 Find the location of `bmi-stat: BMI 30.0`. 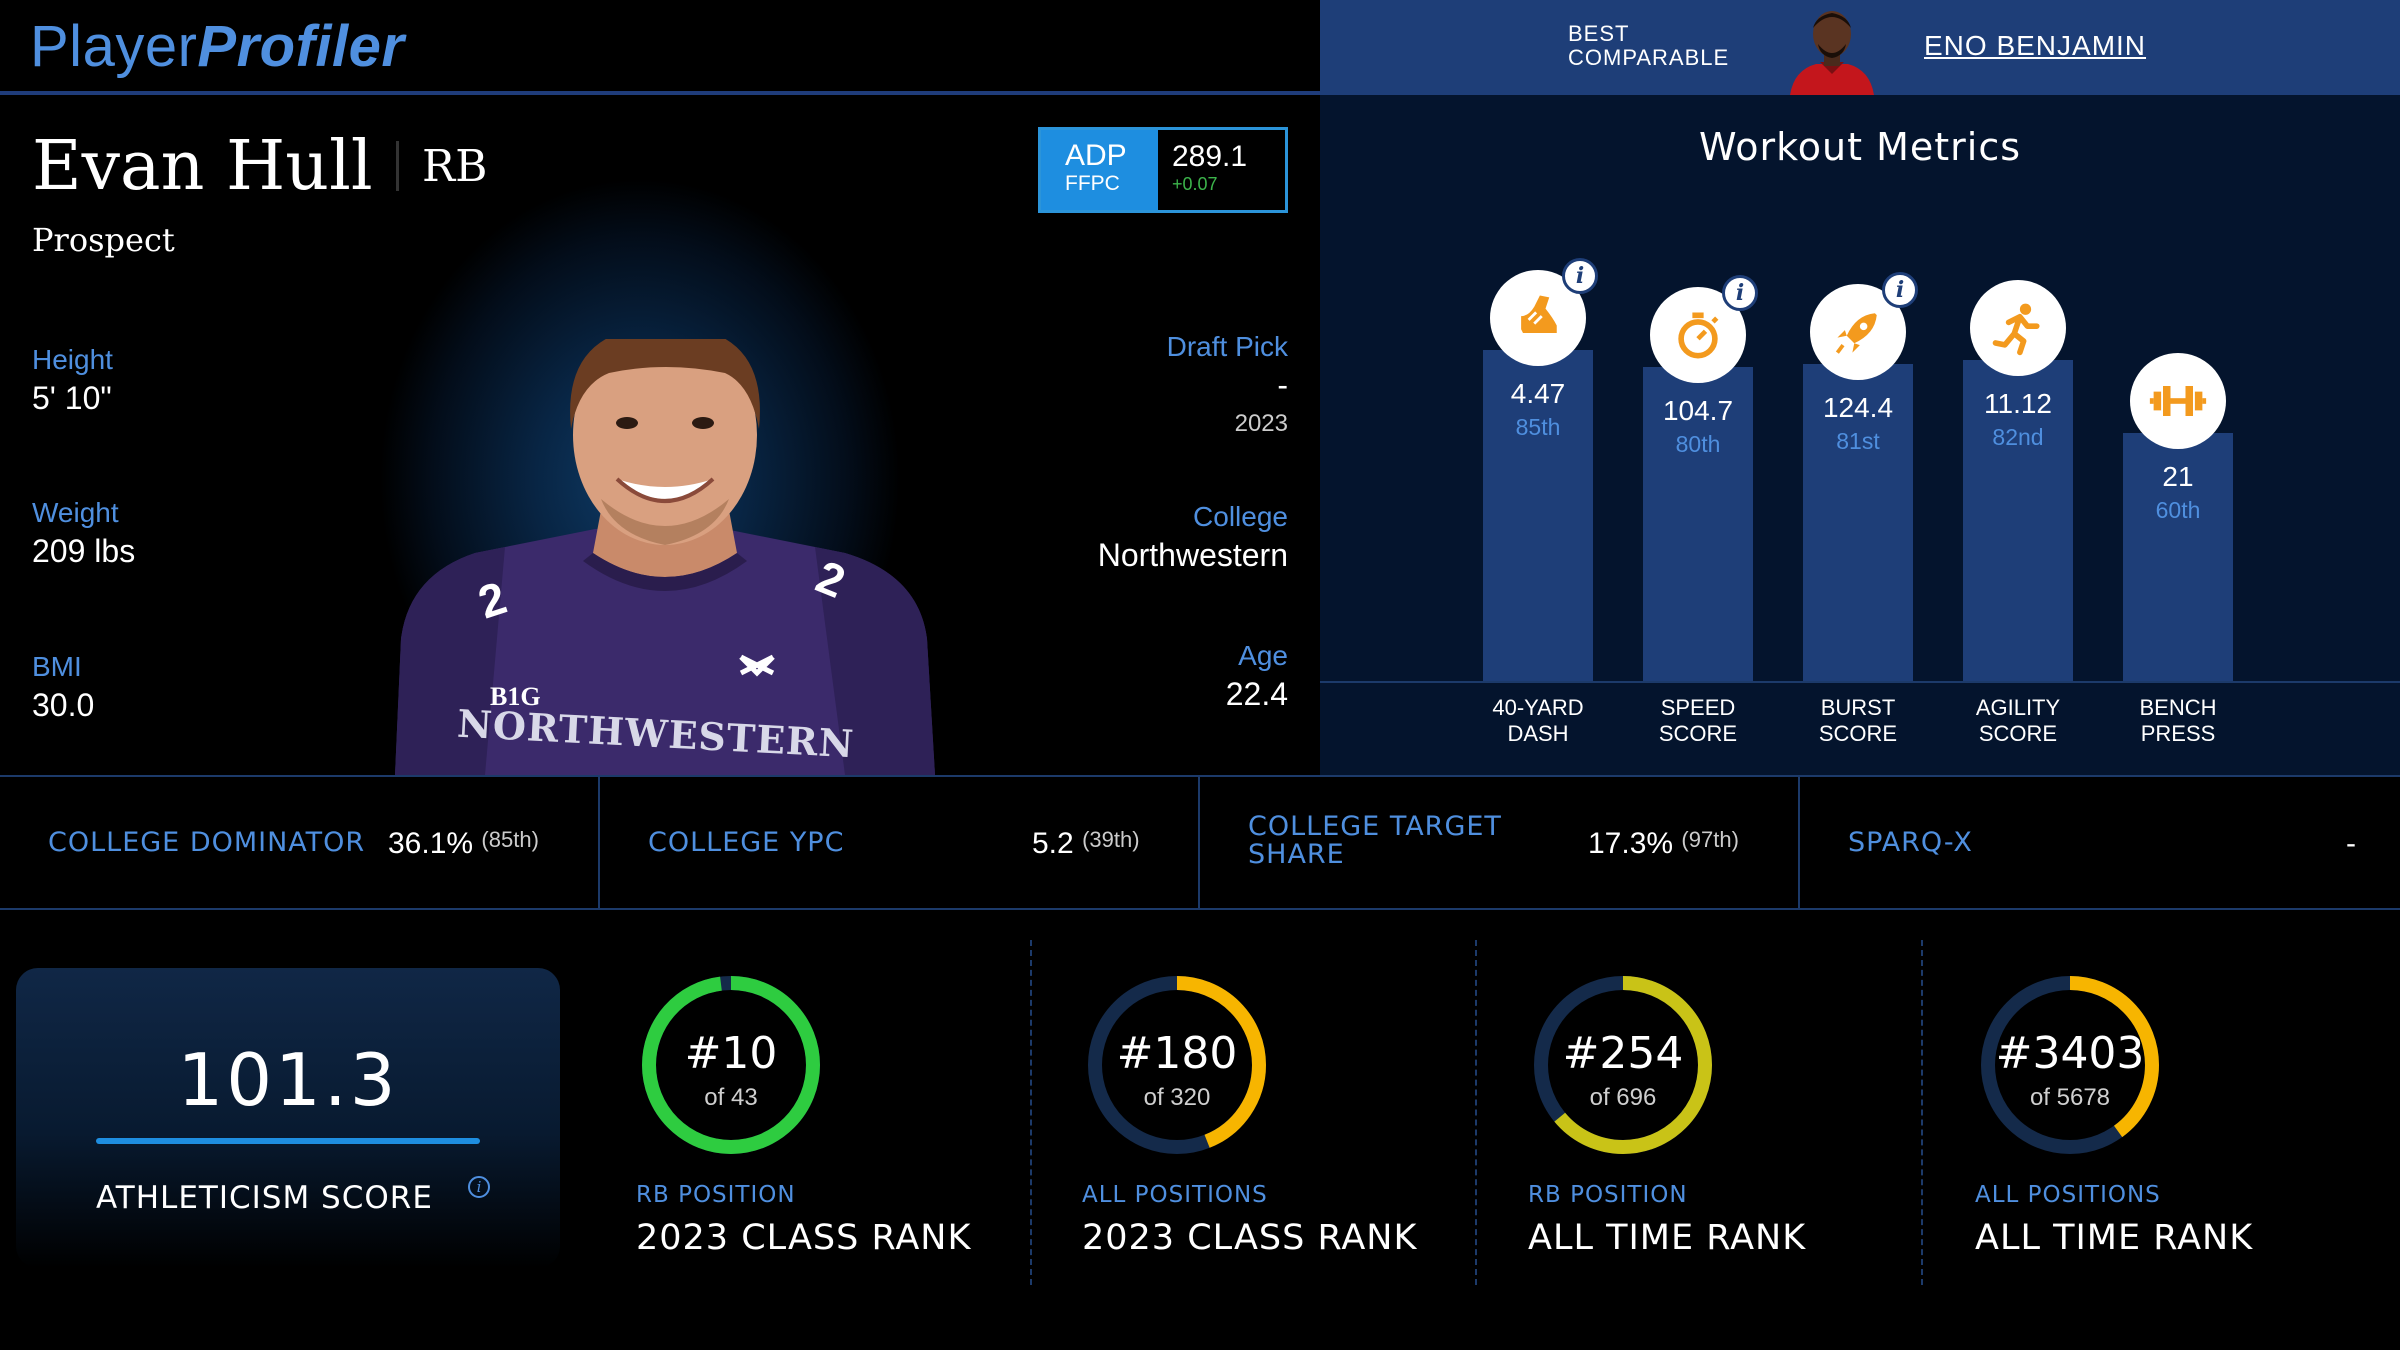

bmi-stat: BMI 30.0 is located at coordinates (63, 687).